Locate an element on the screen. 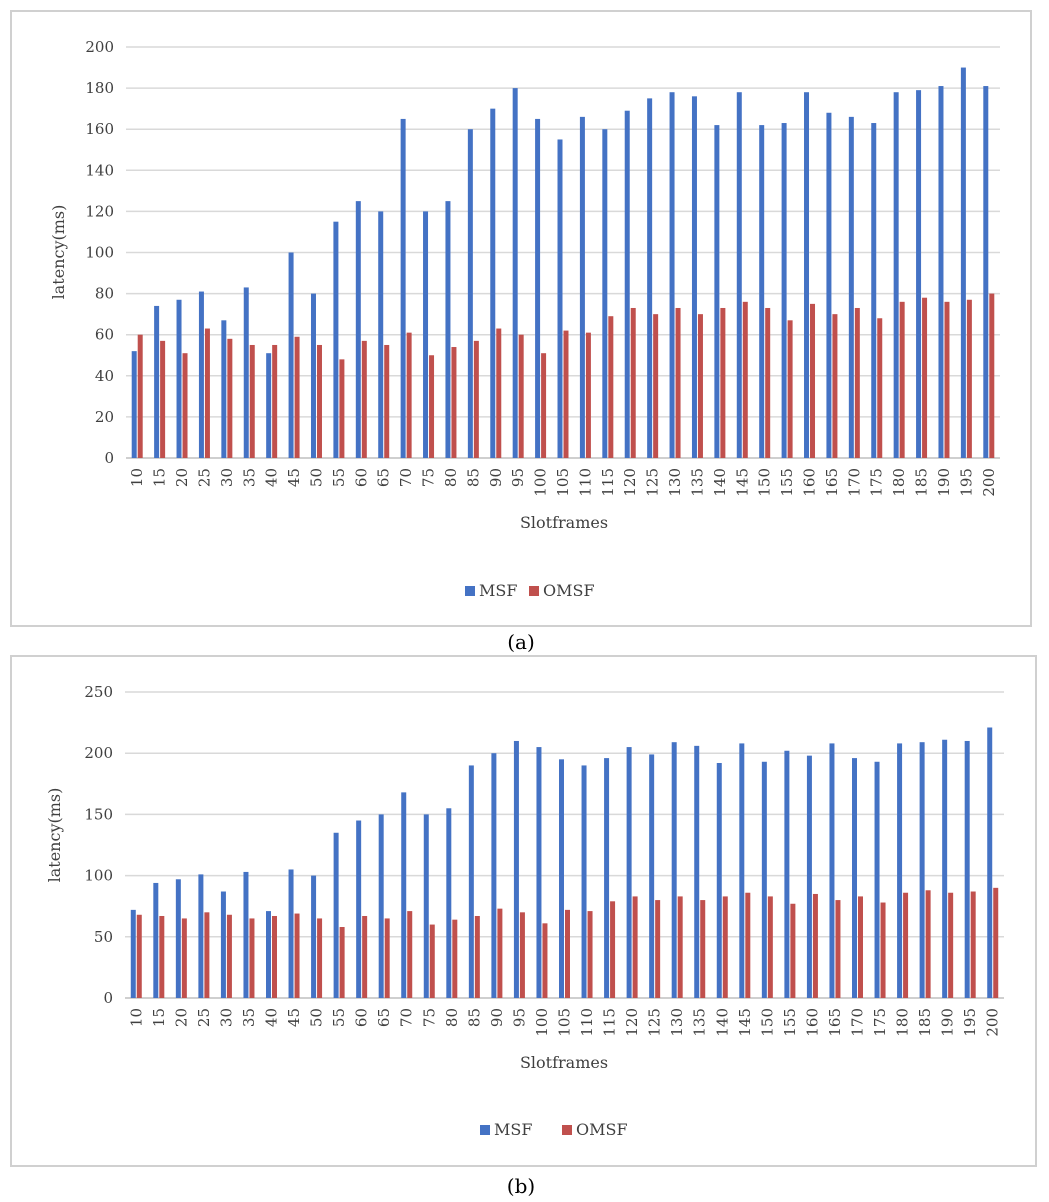 The width and height of the screenshot is (1049, 1202). x-tick-label: 175 is located at coordinates (877, 482).